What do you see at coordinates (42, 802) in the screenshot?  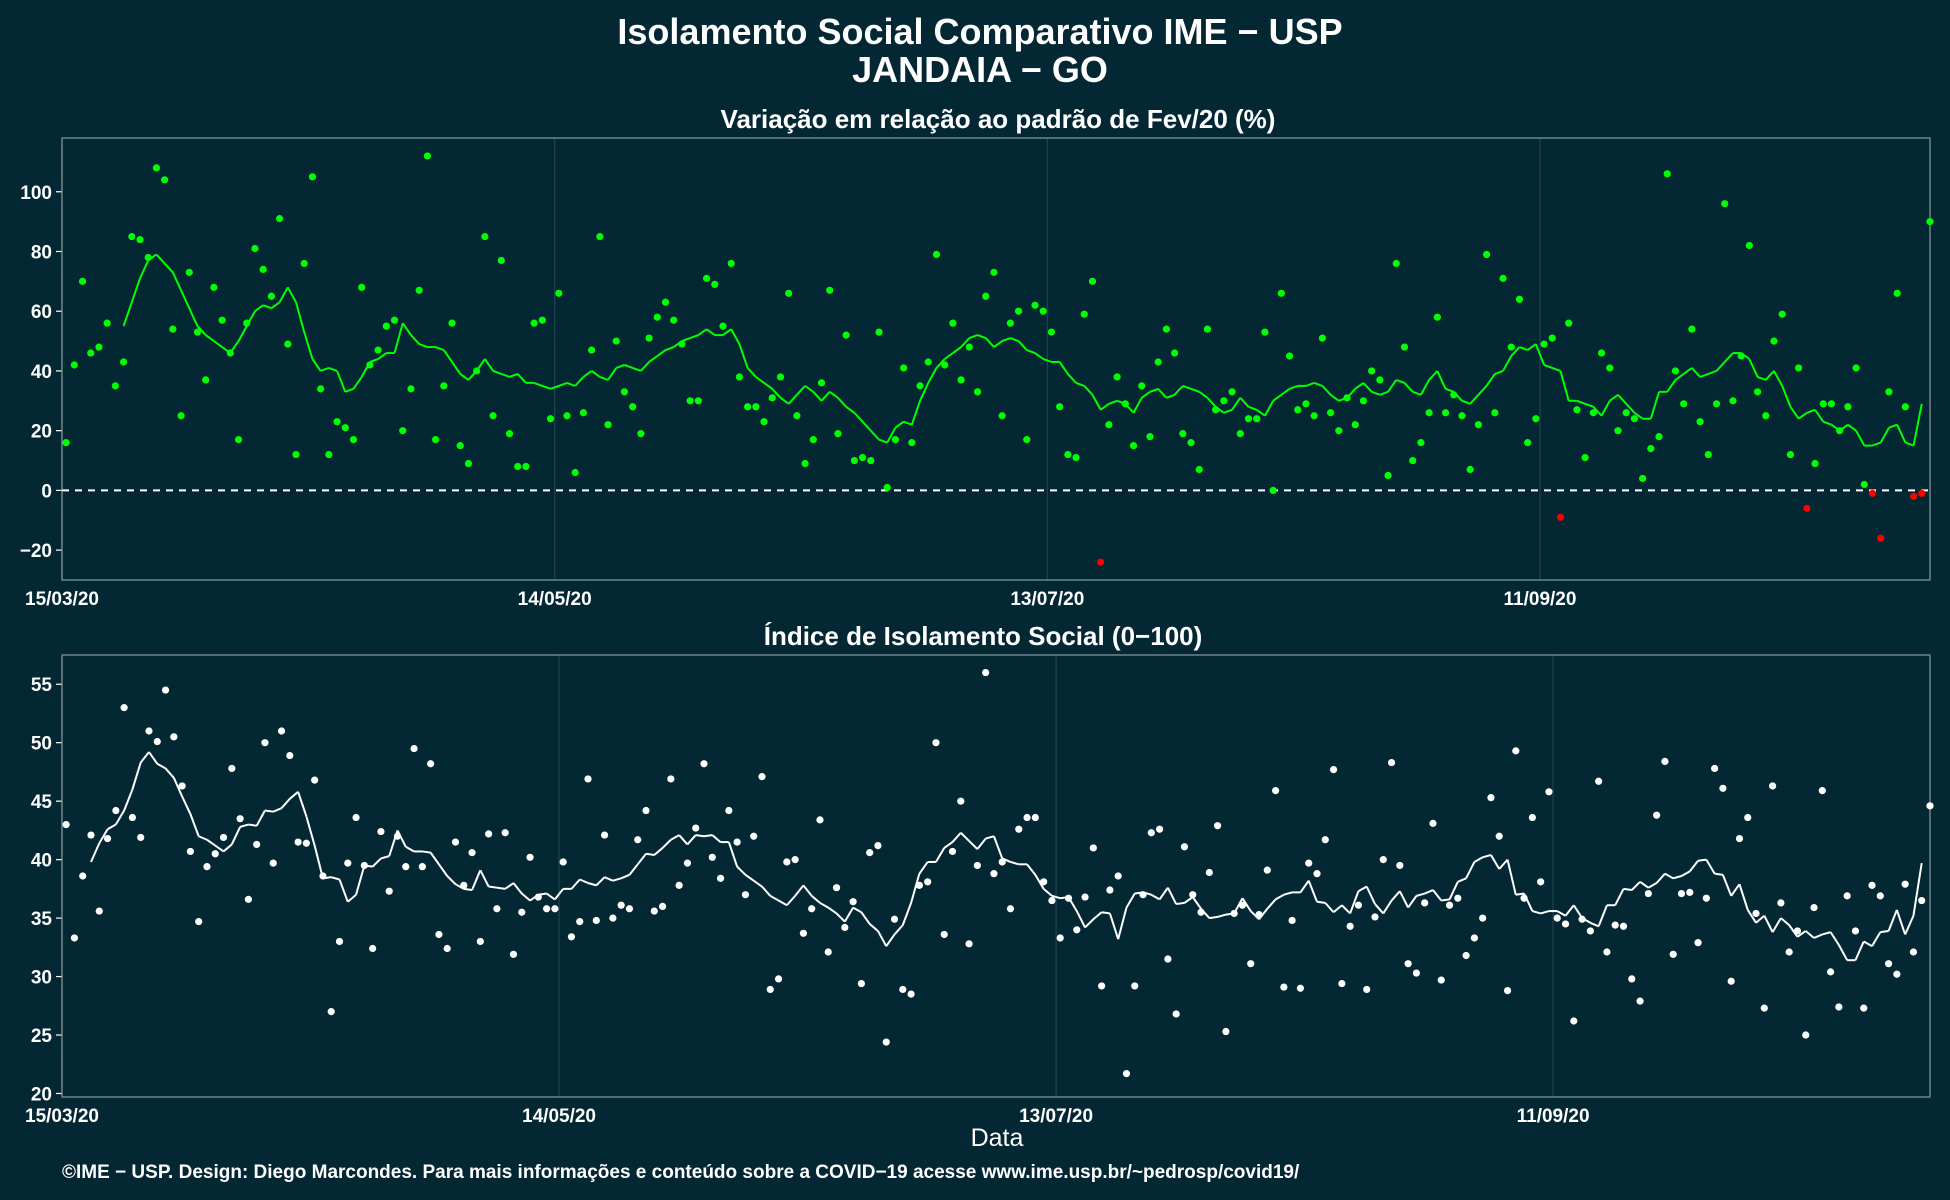 I see `y-tick-label: 45` at bounding box center [42, 802].